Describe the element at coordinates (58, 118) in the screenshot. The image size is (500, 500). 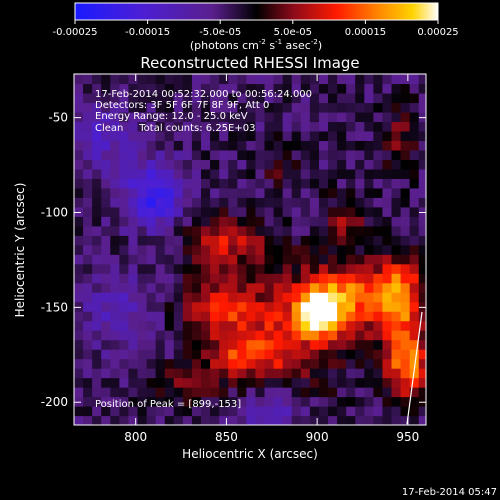
I see `y-tick-label: -50` at that location.